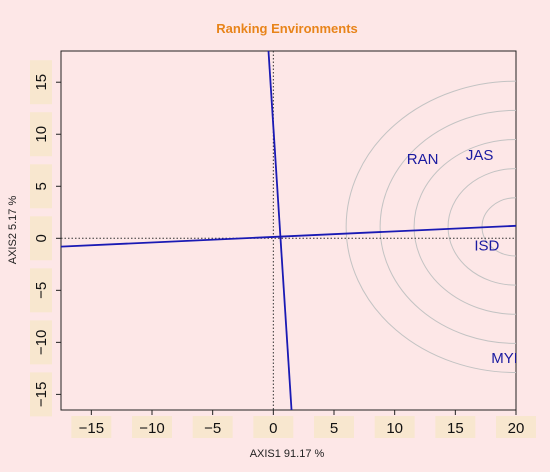 Image resolution: width=550 pixels, height=472 pixels. I want to click on x-tick-label: −5, so click(212, 428).